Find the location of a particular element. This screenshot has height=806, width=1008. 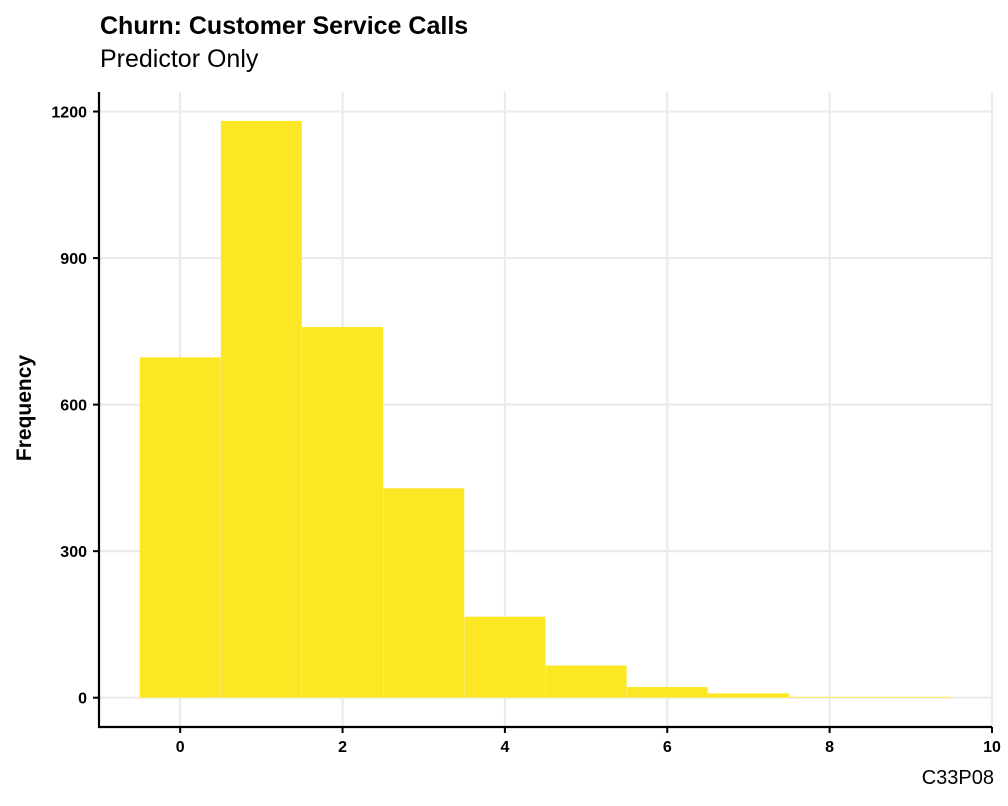

chart-subtitle: Predictor Only is located at coordinates (179, 59).